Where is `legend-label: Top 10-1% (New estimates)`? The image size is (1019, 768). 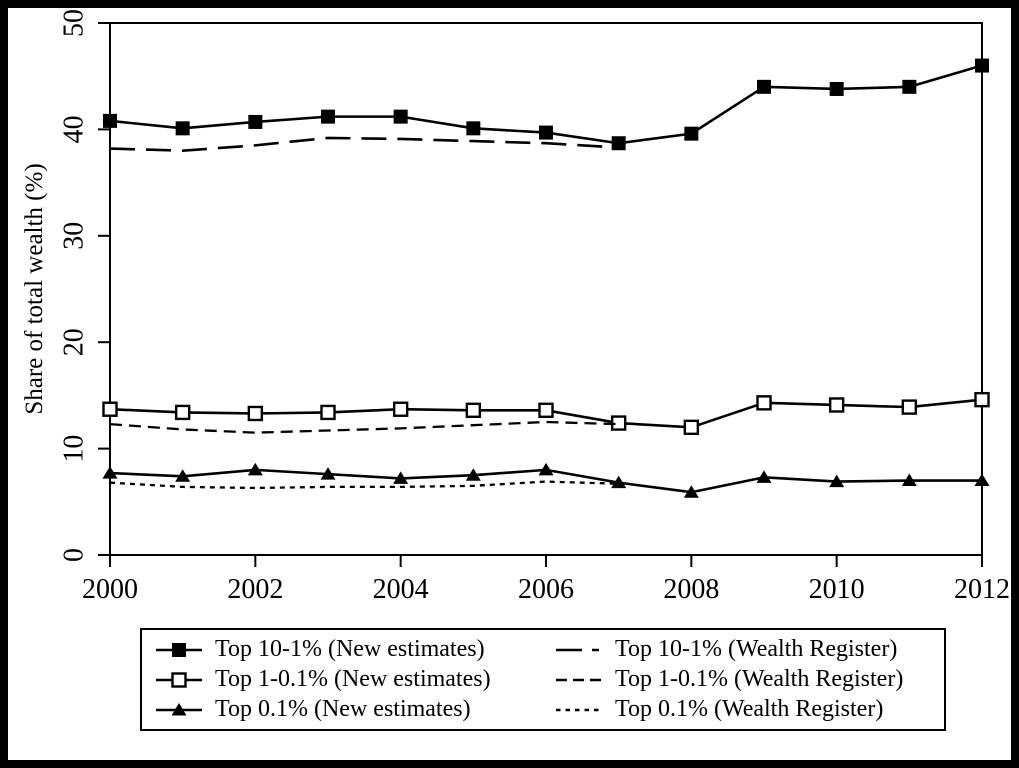
legend-label: Top 10-1% (New estimates) is located at coordinates (350, 649).